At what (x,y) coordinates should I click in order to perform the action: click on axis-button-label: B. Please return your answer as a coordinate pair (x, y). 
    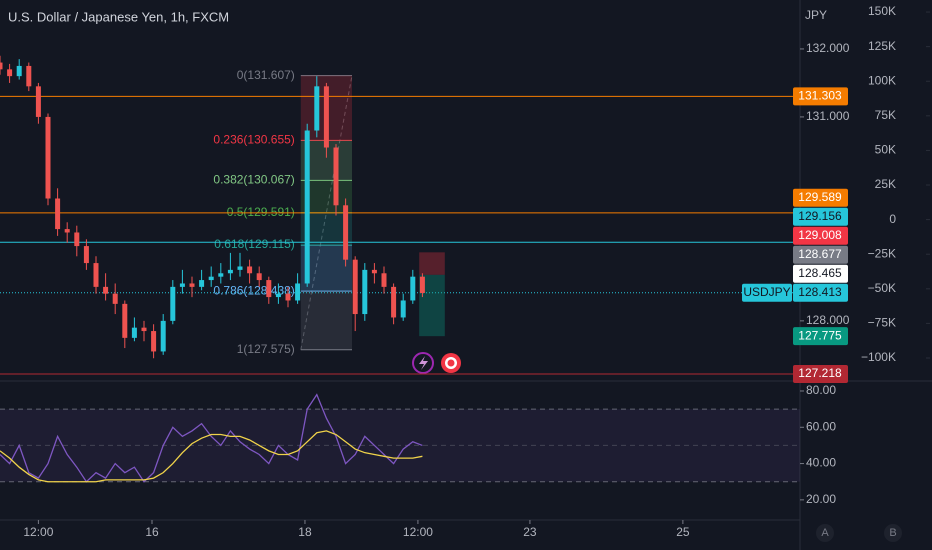
    Looking at the image, I should click on (892, 533).